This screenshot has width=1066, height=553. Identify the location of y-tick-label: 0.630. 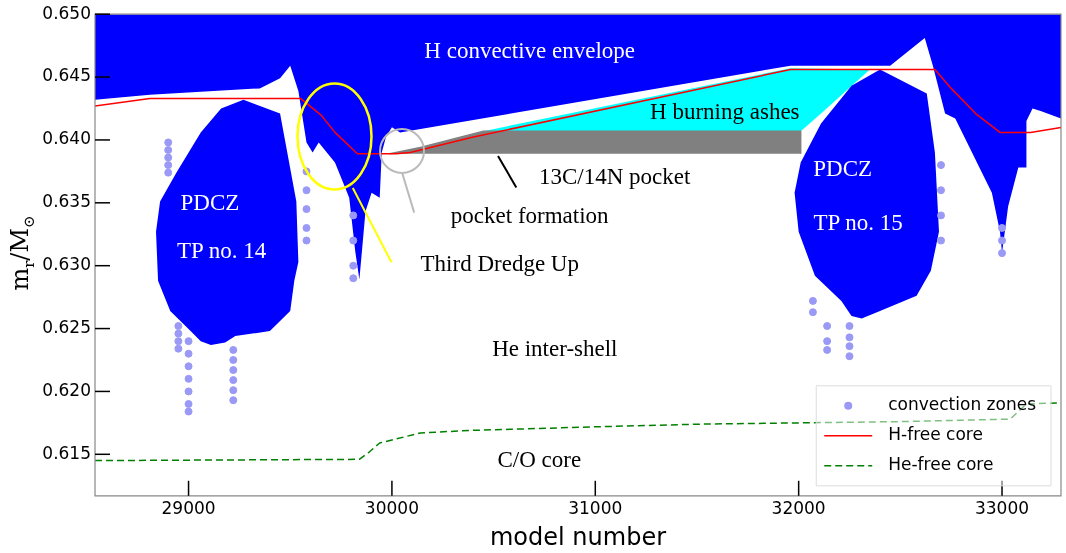
(66, 264).